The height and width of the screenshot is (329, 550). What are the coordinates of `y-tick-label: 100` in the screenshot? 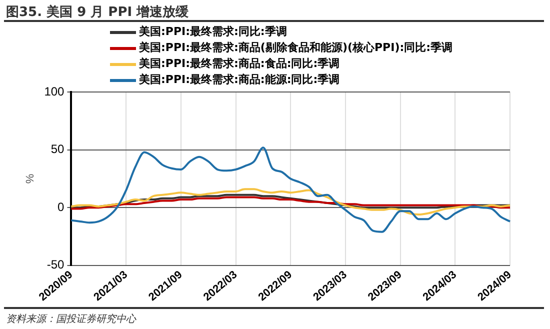 It's located at (54, 91).